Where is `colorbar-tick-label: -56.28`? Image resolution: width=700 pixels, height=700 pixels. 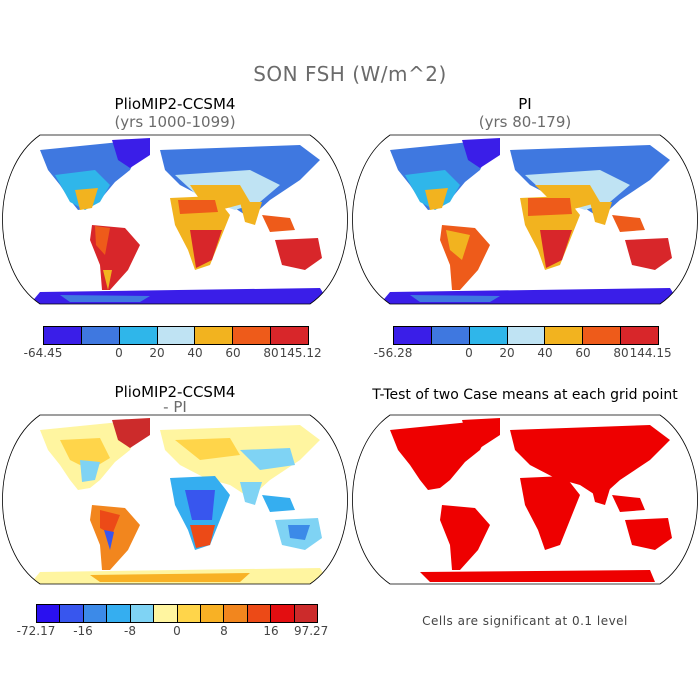
colorbar-tick-label: -56.28 is located at coordinates (393, 353).